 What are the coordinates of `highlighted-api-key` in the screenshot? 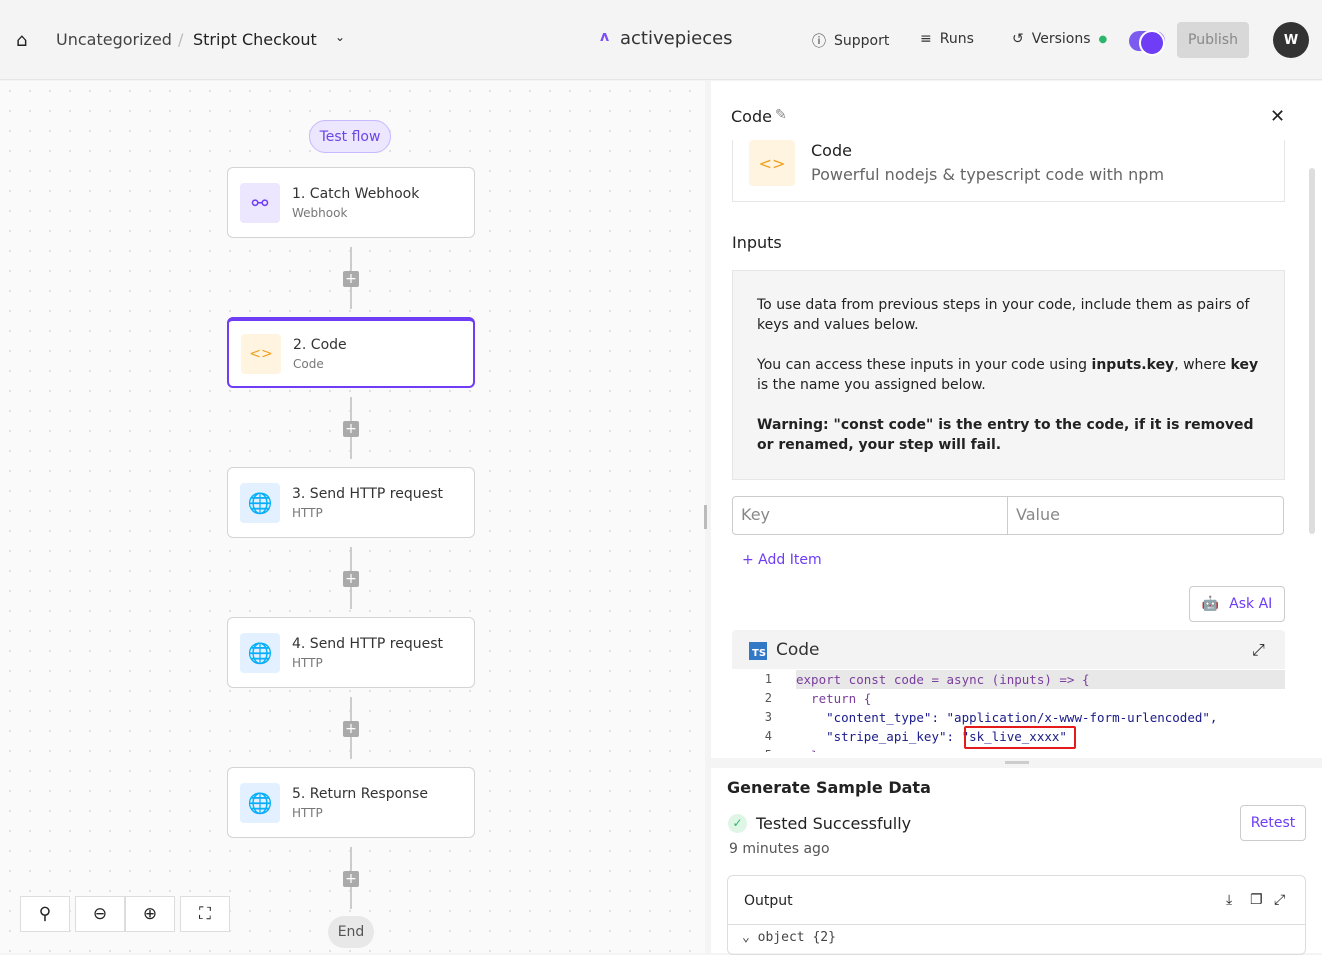 It's located at (1020, 737).